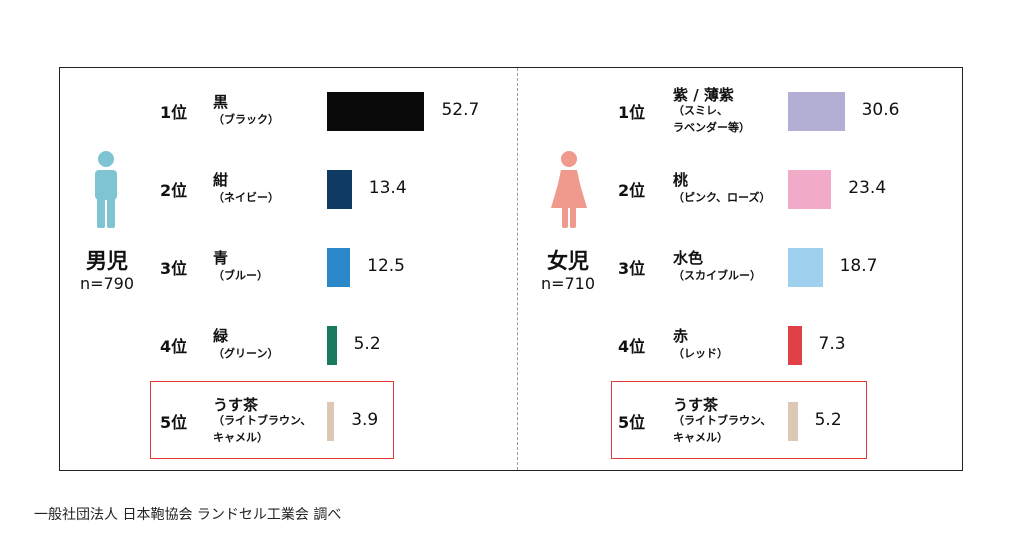 The image size is (1024, 538). I want to click on girls-value-label: 30.6, so click(880, 110).